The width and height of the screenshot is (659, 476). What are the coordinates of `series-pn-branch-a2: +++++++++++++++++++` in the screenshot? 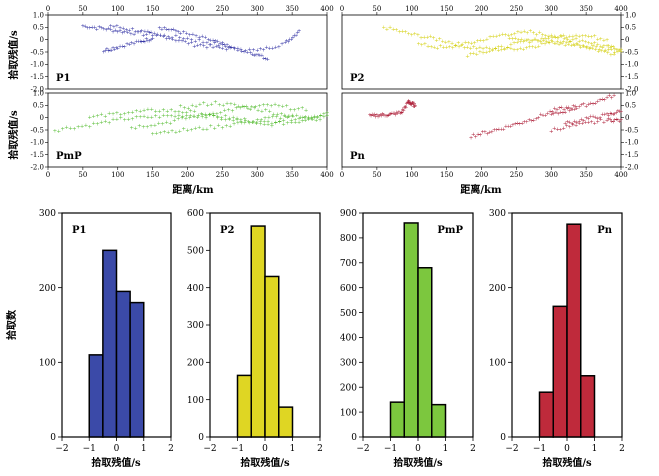 It's located at (412, 104).